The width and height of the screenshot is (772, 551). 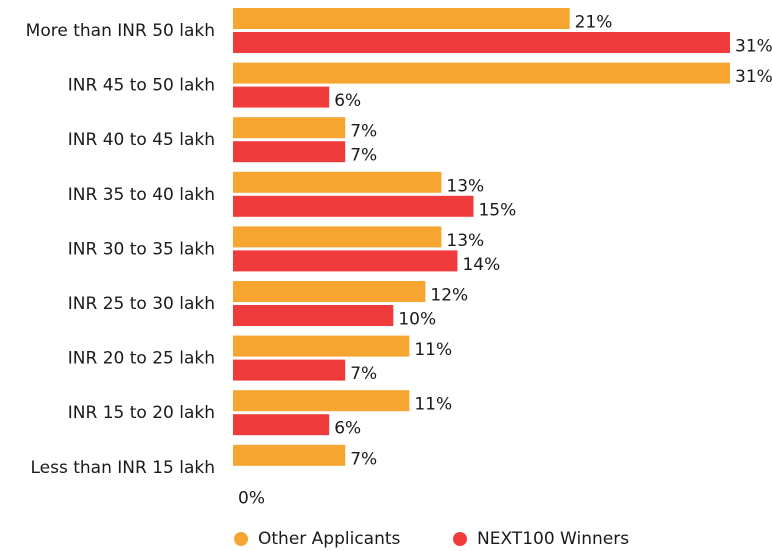 I want to click on legend-label: NEXT100 Winners, so click(x=553, y=539).